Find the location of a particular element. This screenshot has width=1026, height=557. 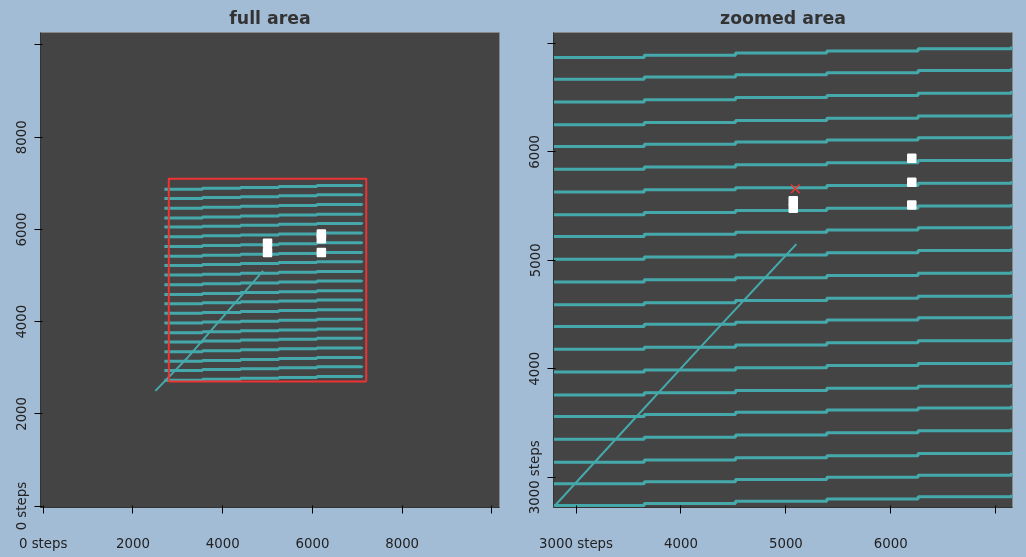

y-tick-label: 8000 is located at coordinates (22, 137).